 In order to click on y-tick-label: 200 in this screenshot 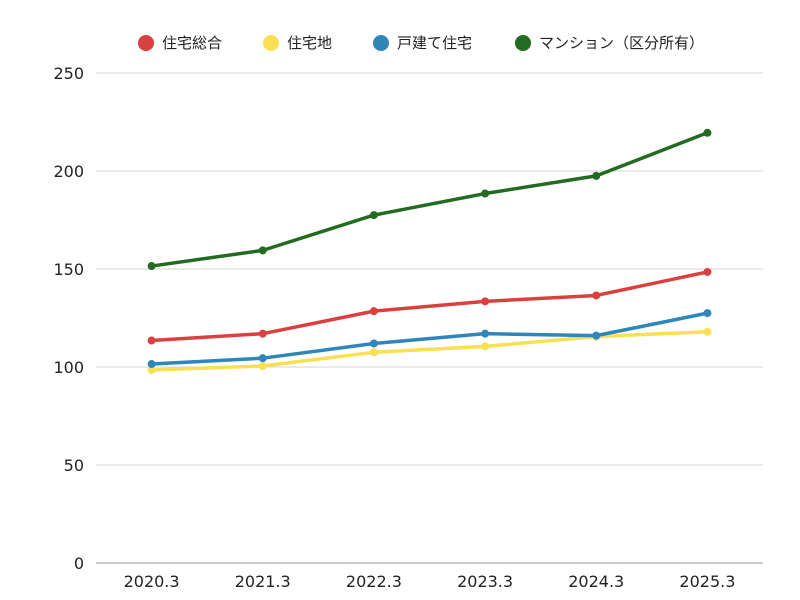, I will do `click(68, 171)`.